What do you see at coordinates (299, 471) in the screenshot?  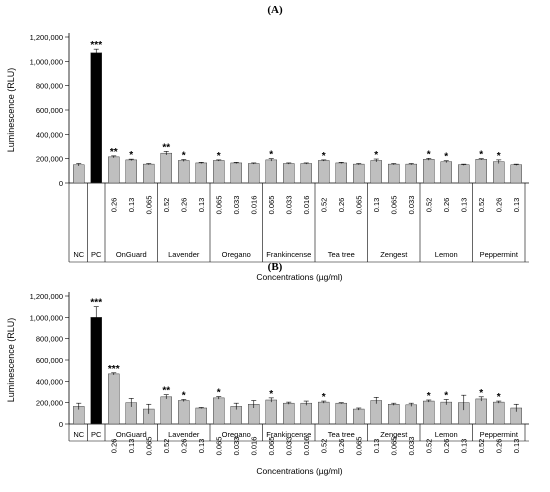 I see `x-axis-label: Concentrations (µg/ml)` at bounding box center [299, 471].